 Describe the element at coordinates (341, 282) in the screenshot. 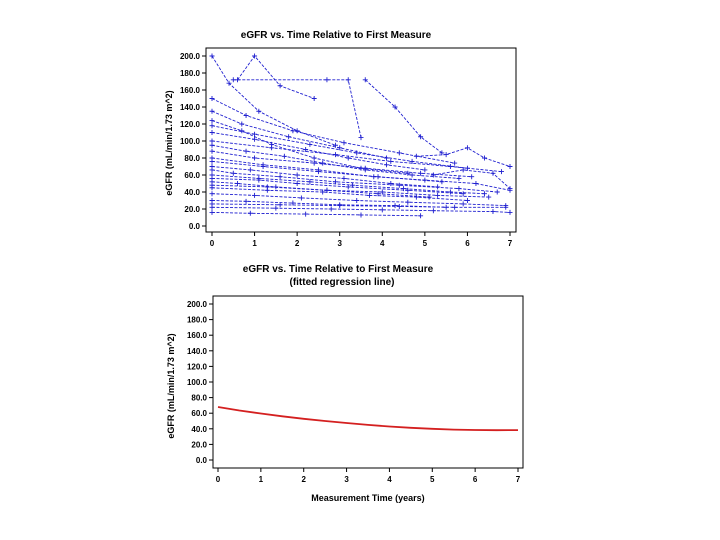

I see `chart2-subtitle: (fitted regression line)` at that location.